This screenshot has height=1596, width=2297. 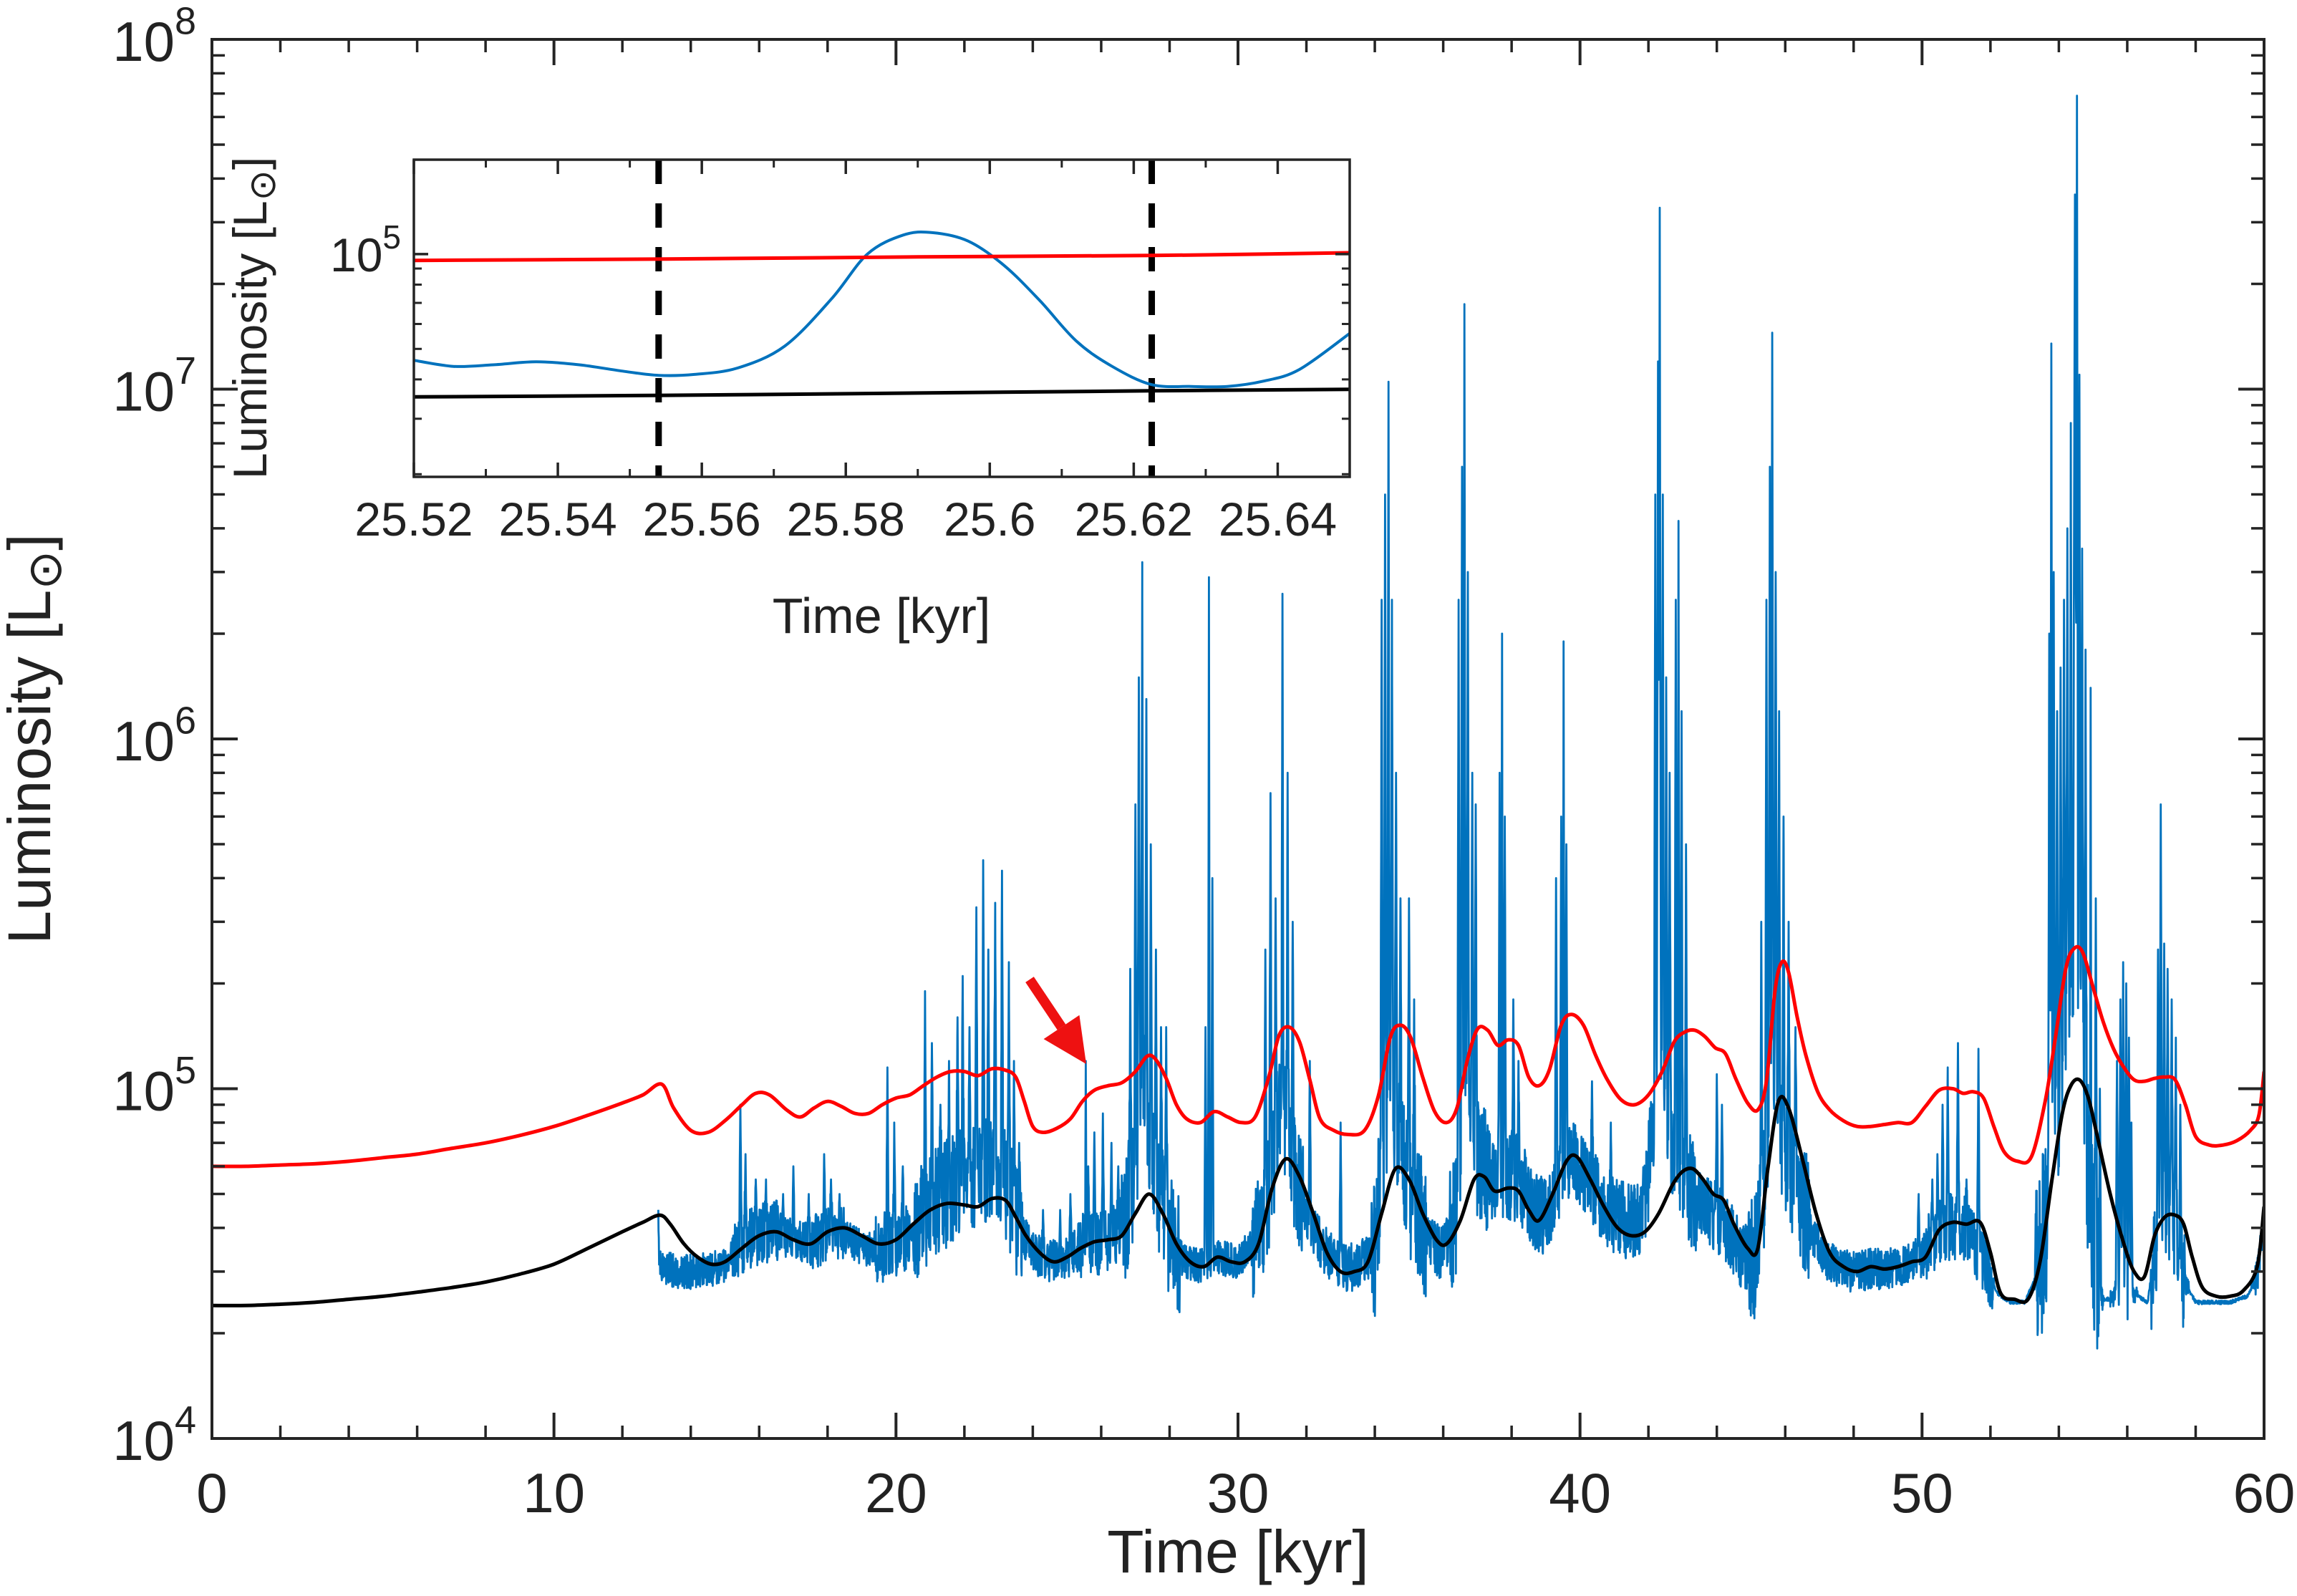 I want to click on arrow-shaft, so click(x=1045, y=1004).